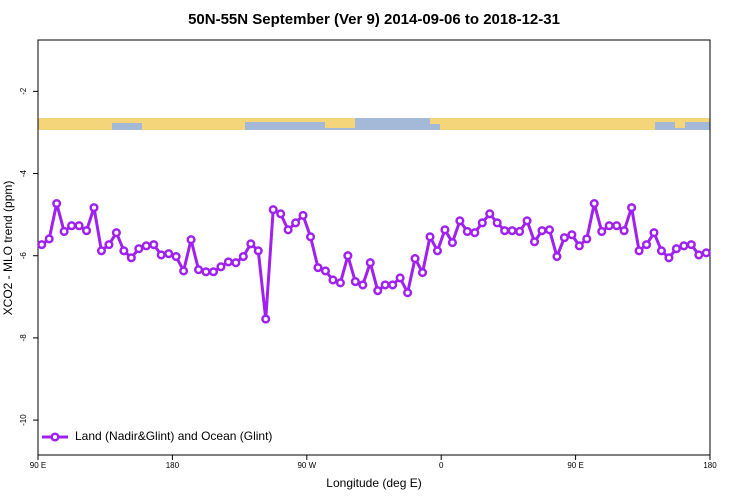  I want to click on y-tick-label: -10, so click(23, 420).